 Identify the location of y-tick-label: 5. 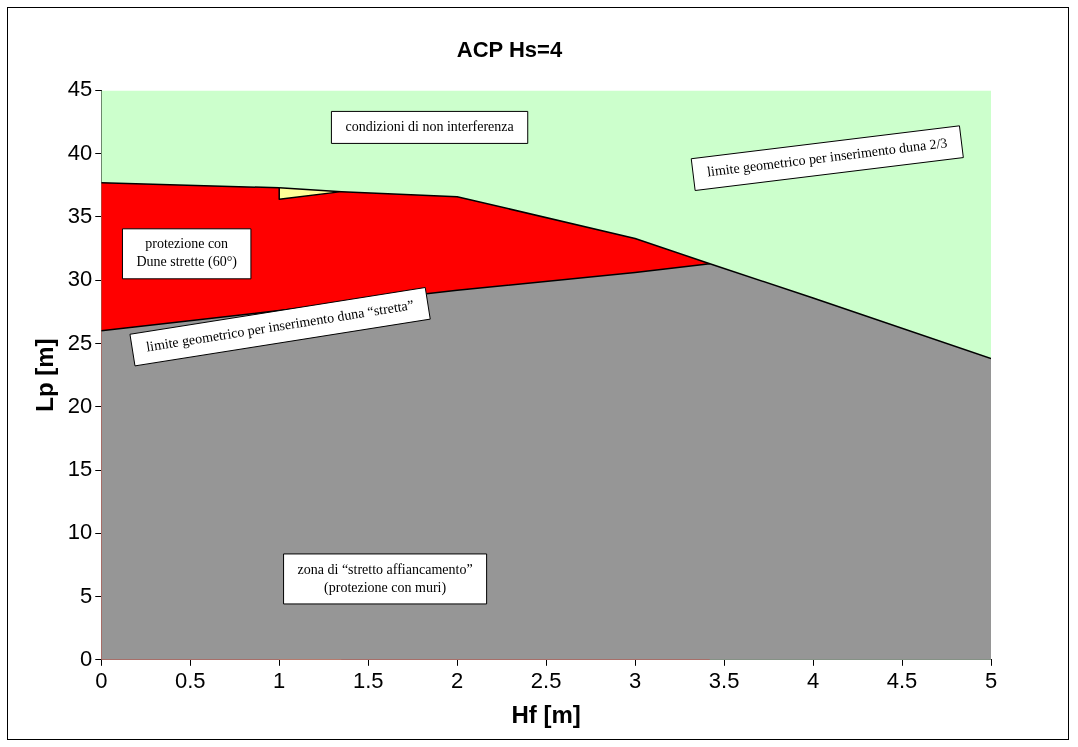
(86, 595).